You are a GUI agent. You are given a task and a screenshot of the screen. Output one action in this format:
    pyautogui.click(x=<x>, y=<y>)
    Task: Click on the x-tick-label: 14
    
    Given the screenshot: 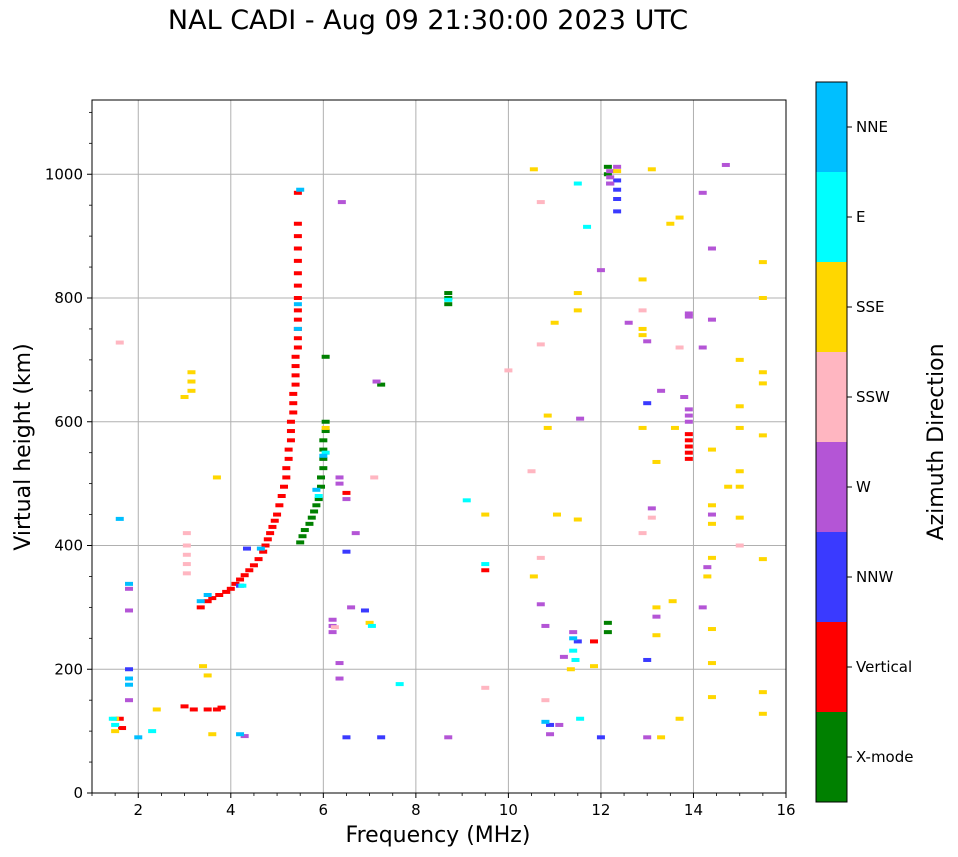 What is the action you would take?
    pyautogui.click(x=693, y=810)
    